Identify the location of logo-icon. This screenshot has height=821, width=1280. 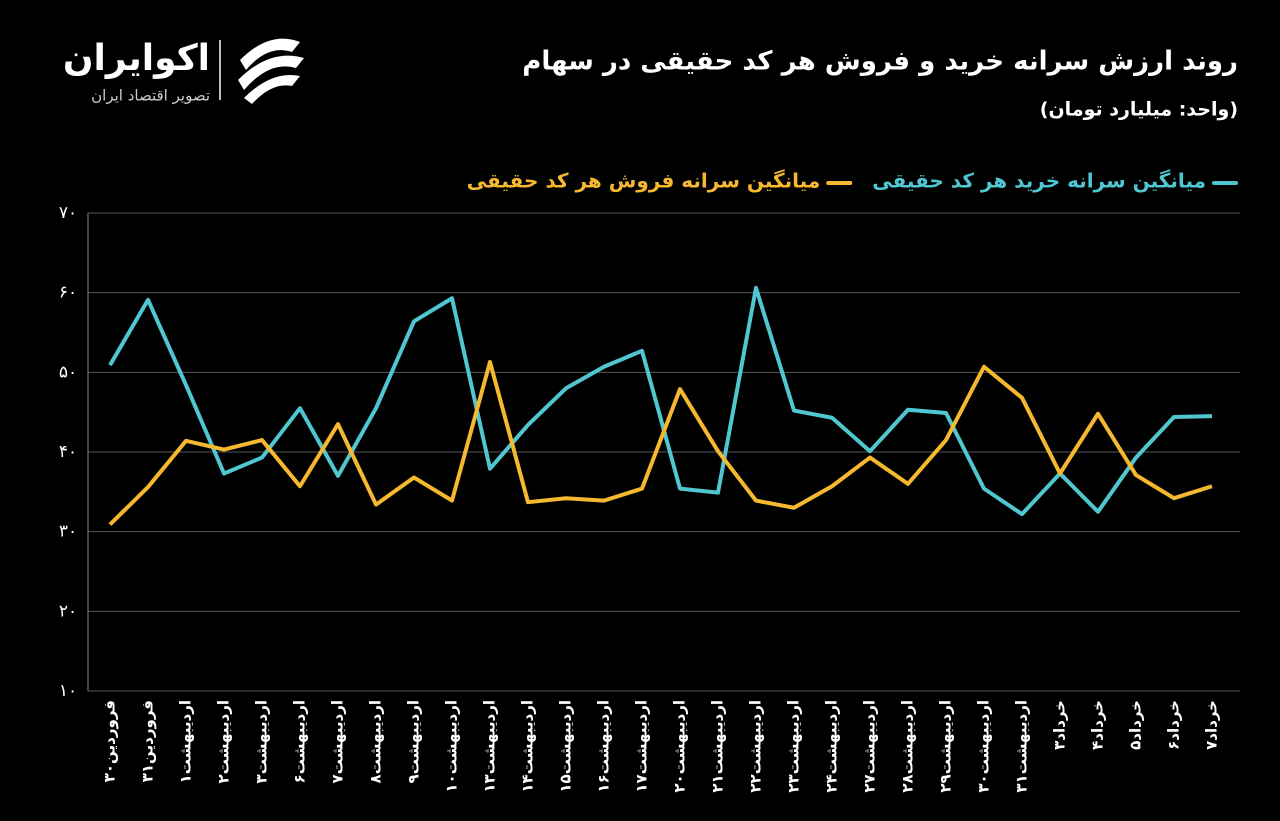
(271, 71).